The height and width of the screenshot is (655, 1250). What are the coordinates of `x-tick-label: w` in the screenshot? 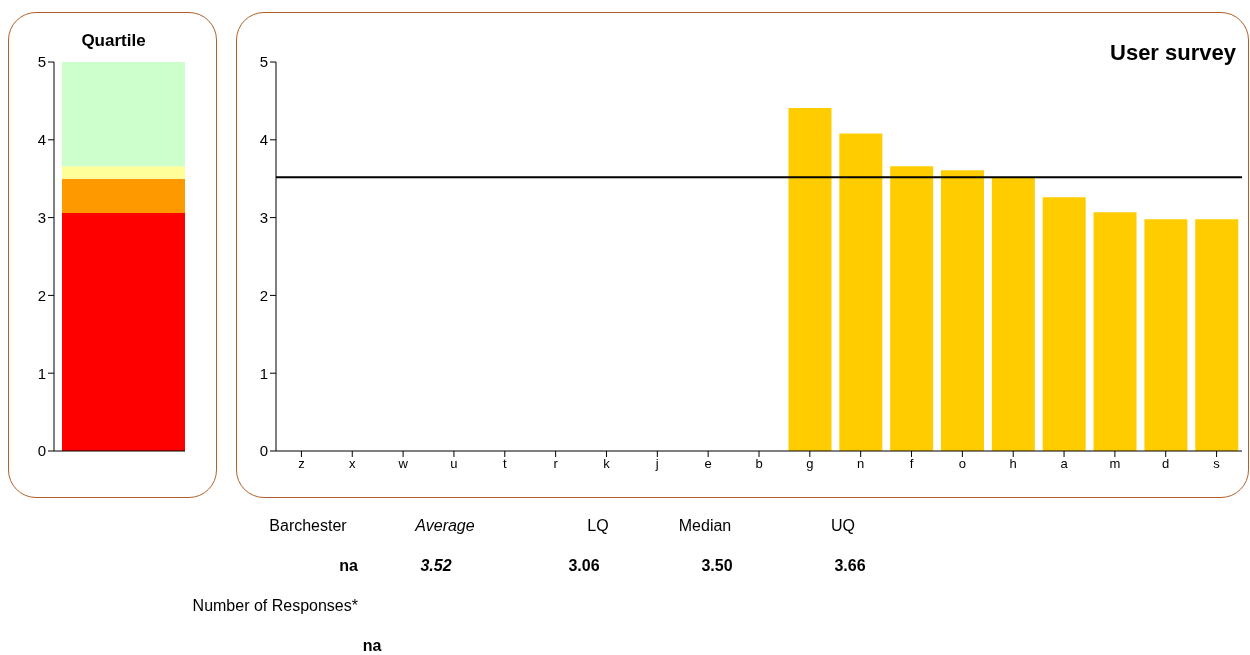 It's located at (403, 464).